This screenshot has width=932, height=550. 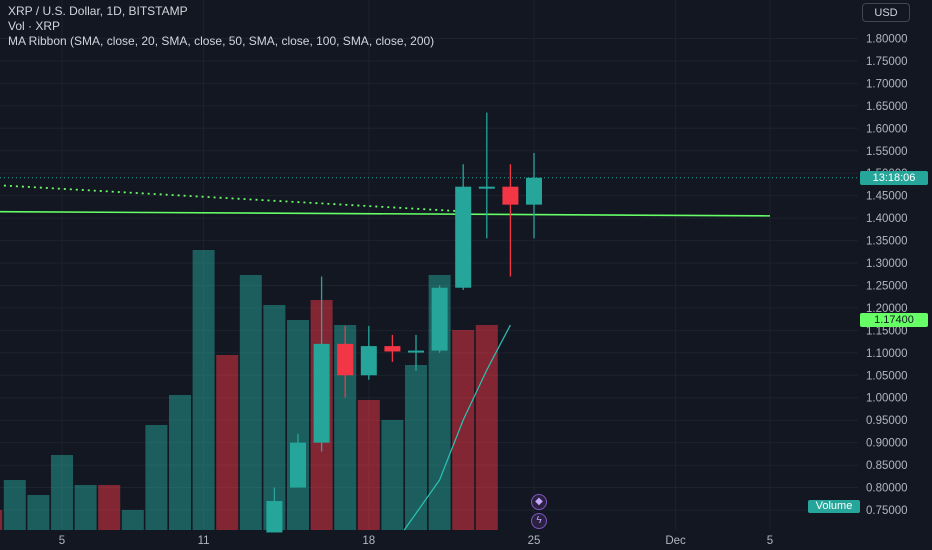 I want to click on y-tick-label: 0.90000, so click(x=887, y=444).